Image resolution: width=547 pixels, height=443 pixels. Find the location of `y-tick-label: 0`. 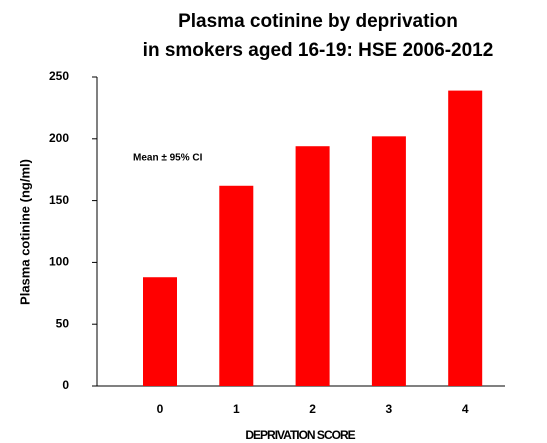

y-tick-label: 0 is located at coordinates (65, 385).